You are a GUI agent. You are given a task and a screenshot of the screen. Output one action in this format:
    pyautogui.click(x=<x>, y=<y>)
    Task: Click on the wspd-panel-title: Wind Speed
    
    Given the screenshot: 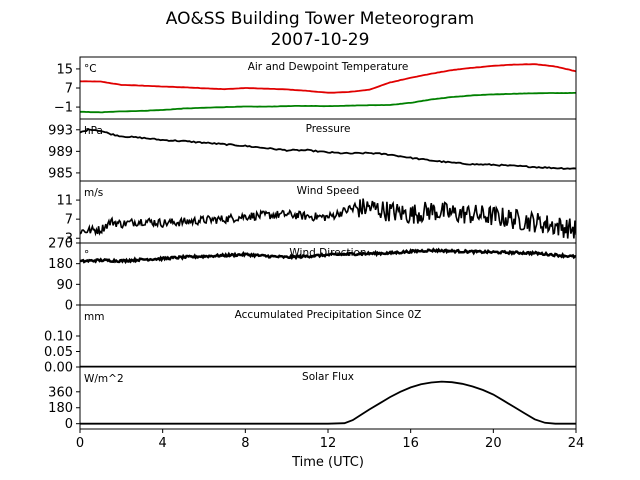 What is the action you would take?
    pyautogui.click(x=328, y=191)
    